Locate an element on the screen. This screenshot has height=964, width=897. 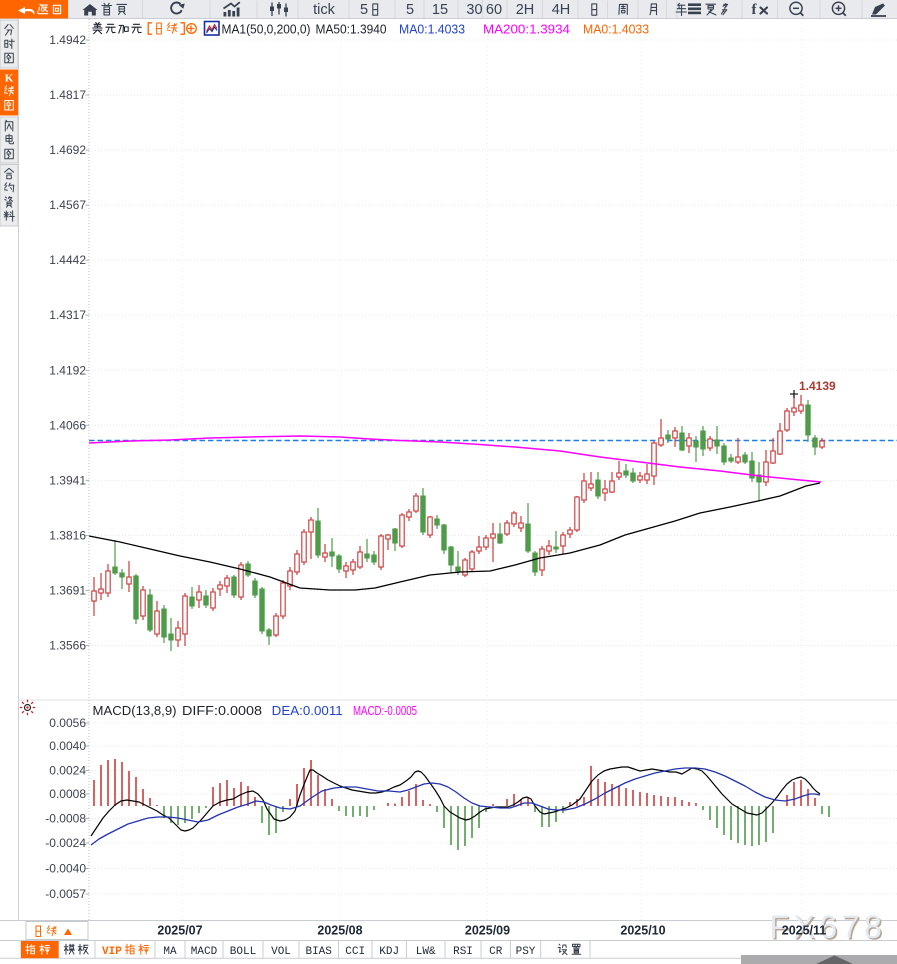
svg-text: 2025/07 is located at coordinates (179, 931).